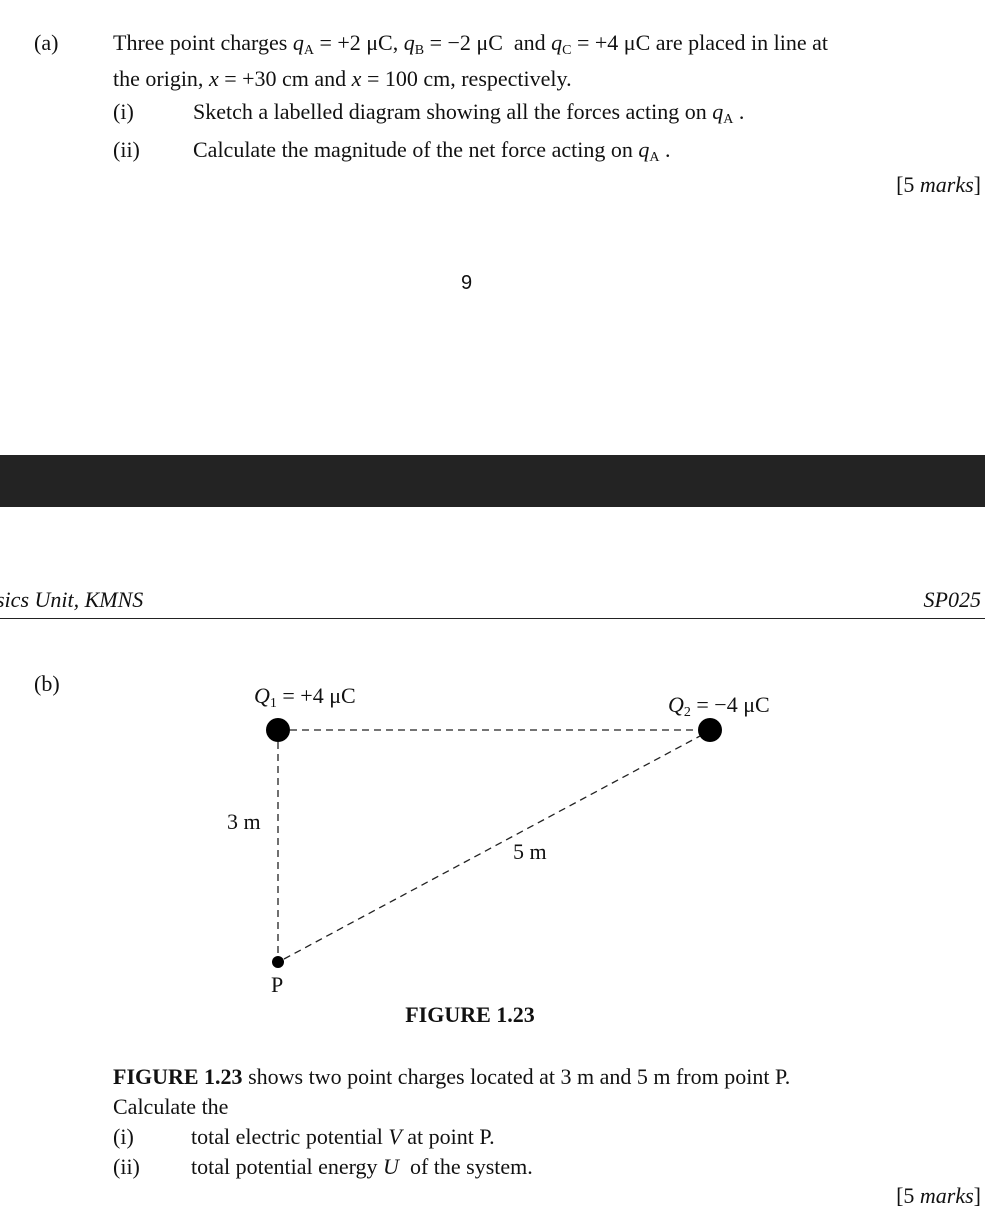 This screenshot has height=1208, width=985. What do you see at coordinates (465, 1166) in the screenshot?
I see `text: of the system.` at bounding box center [465, 1166].